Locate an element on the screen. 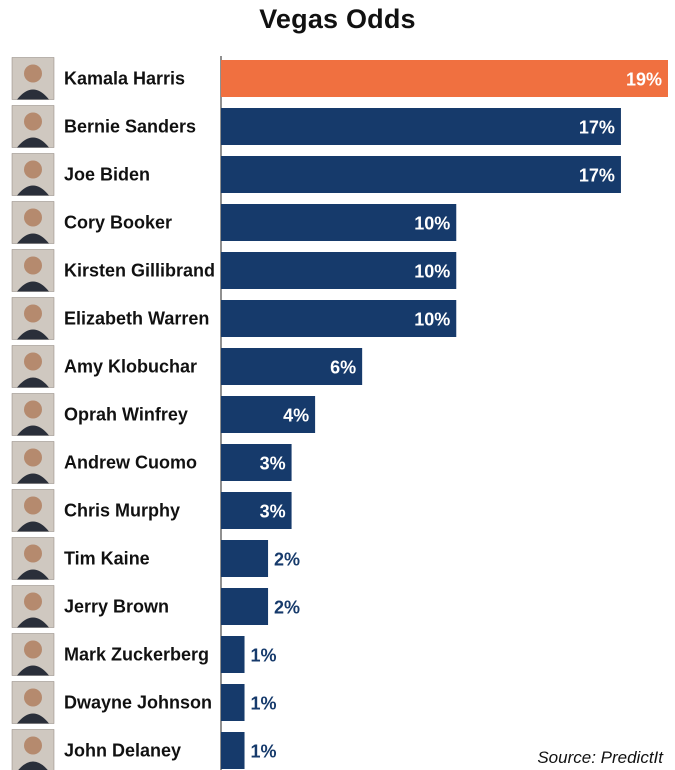 This screenshot has width=675, height=770. category-label: Amy Klobuchar is located at coordinates (130, 367).